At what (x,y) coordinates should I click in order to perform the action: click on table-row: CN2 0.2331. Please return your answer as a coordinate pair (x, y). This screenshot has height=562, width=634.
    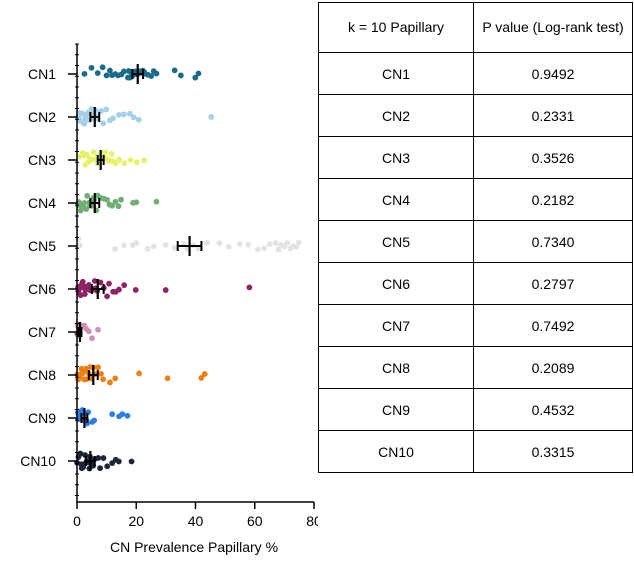
    Looking at the image, I should click on (475, 115).